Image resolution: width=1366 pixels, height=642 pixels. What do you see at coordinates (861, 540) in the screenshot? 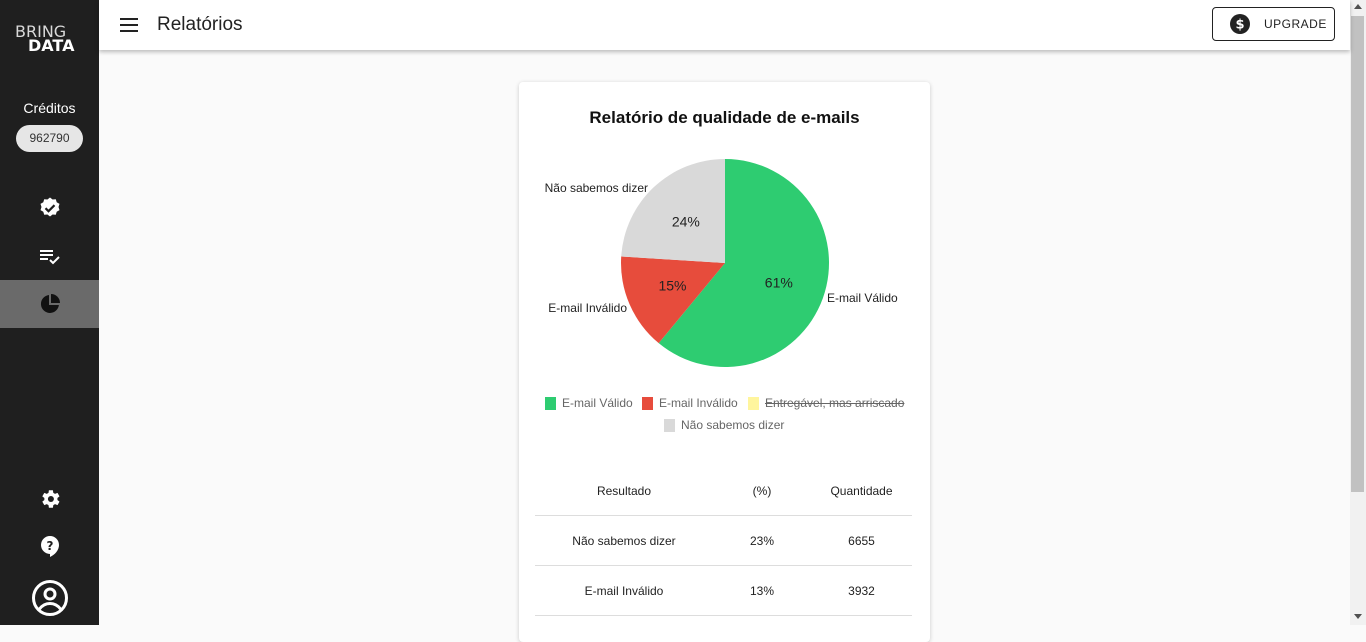
I see `cell-quantidade: 6655` at bounding box center [861, 540].